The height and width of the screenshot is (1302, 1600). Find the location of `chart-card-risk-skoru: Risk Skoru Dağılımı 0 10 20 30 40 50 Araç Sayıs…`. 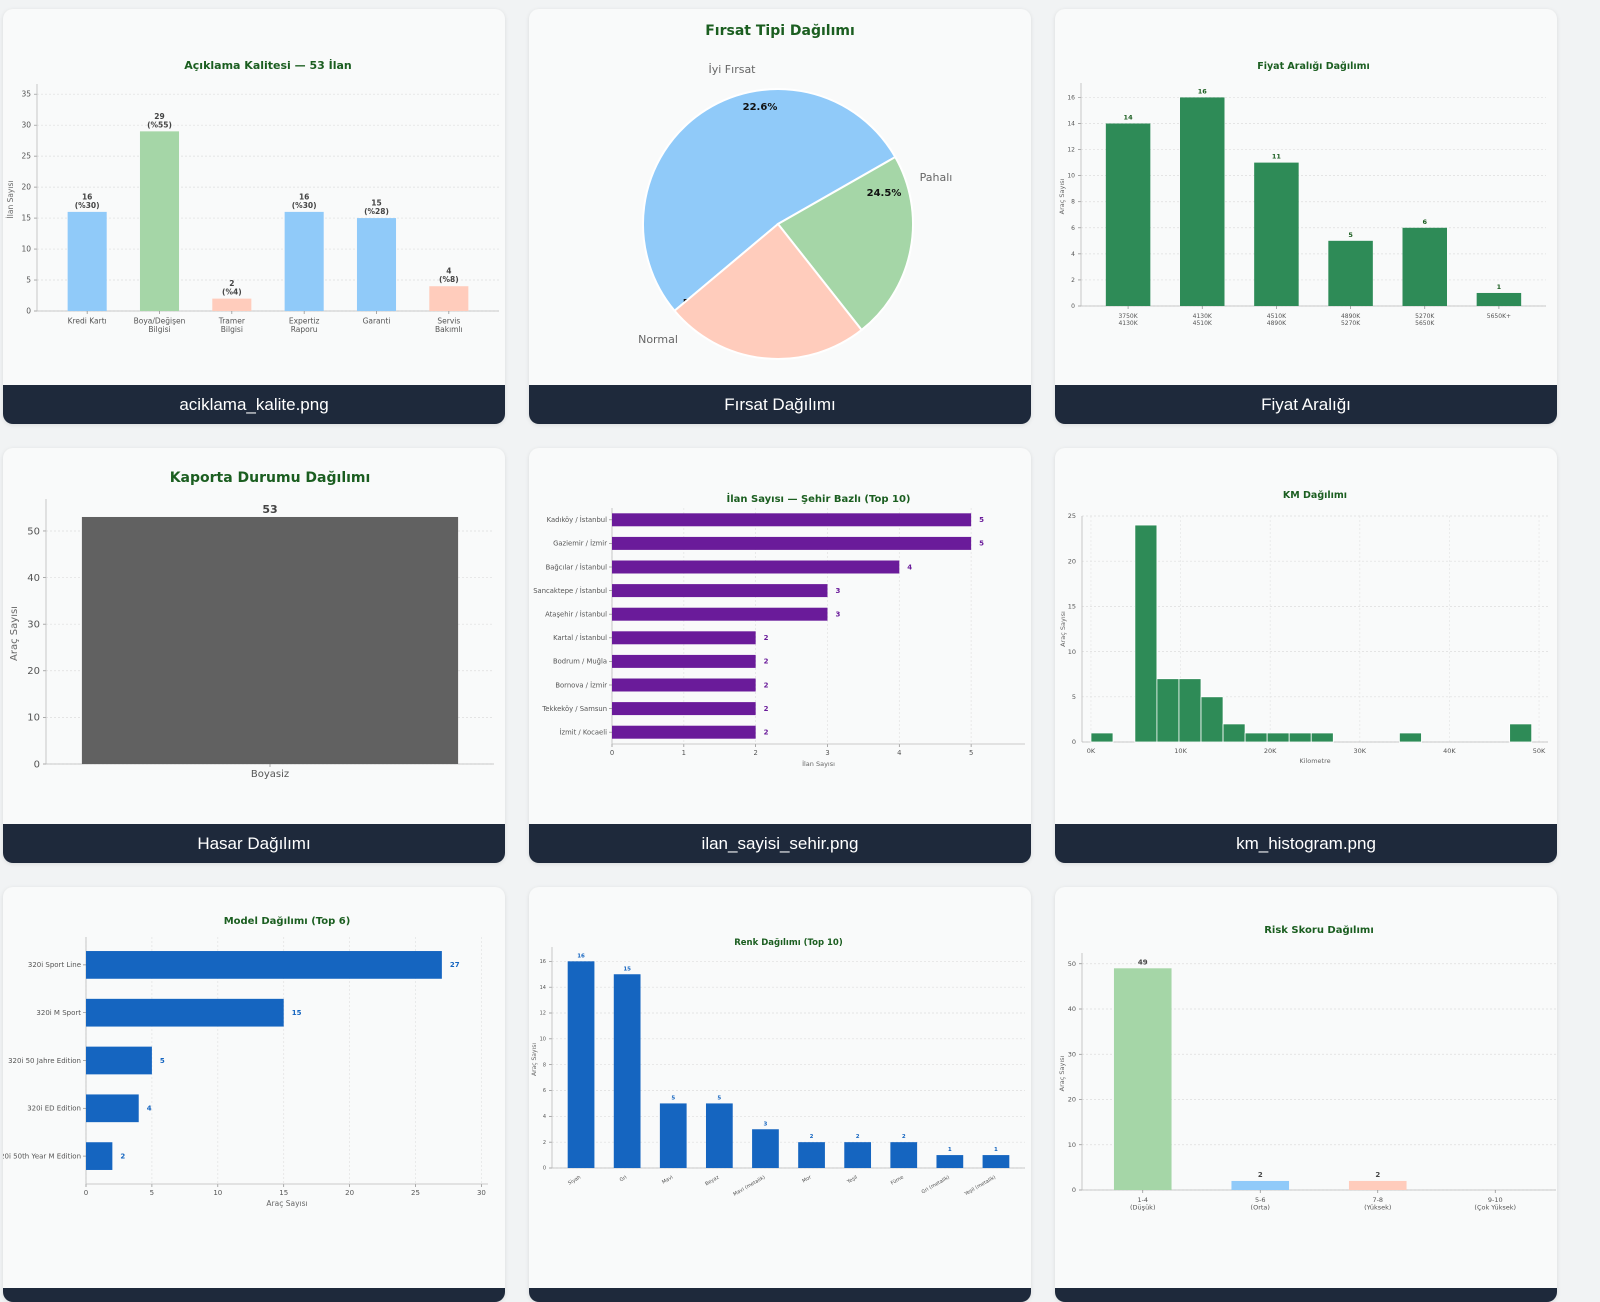

chart-card-risk-skoru: Risk Skoru Dağılımı 0 10 20 30 40 50 Araç Sayıs… is located at coordinates (1306, 1094).